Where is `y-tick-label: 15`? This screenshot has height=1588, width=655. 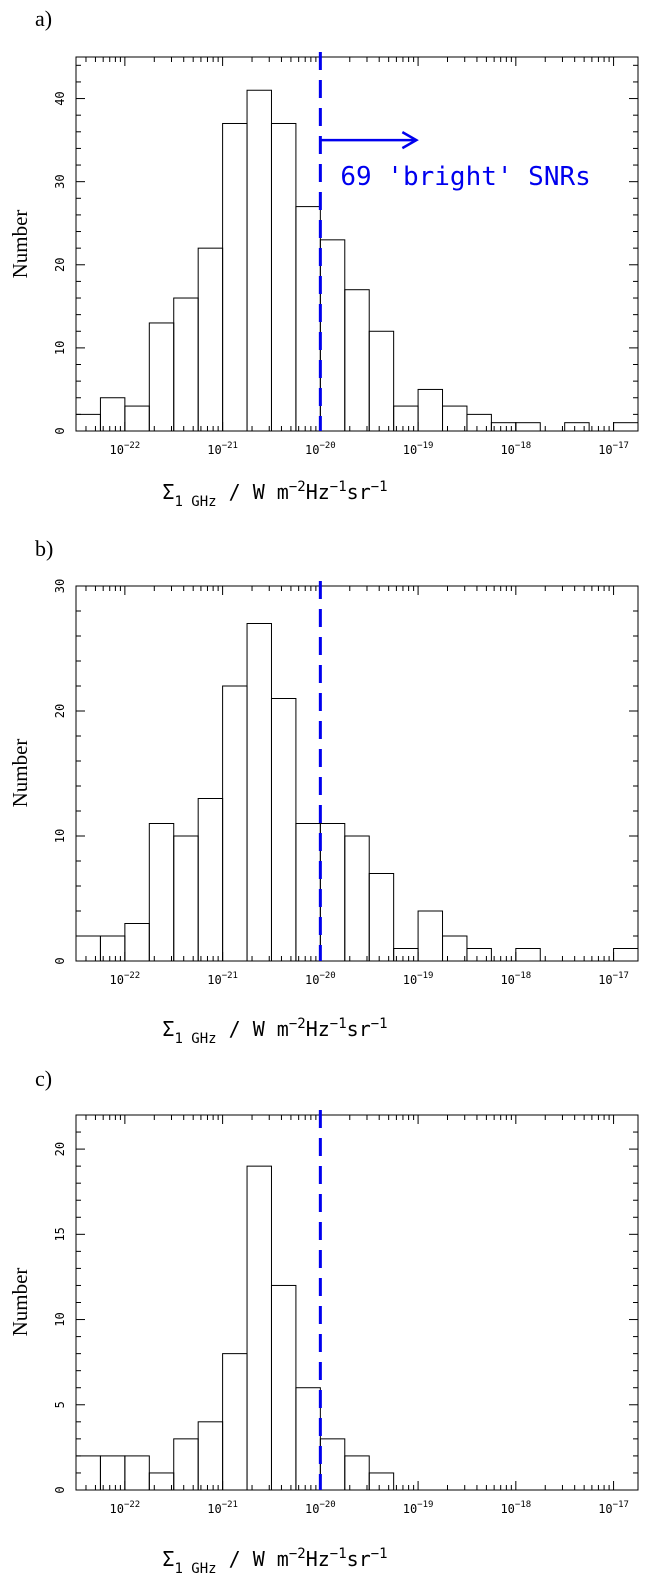
y-tick-label: 15 is located at coordinates (60, 1234).